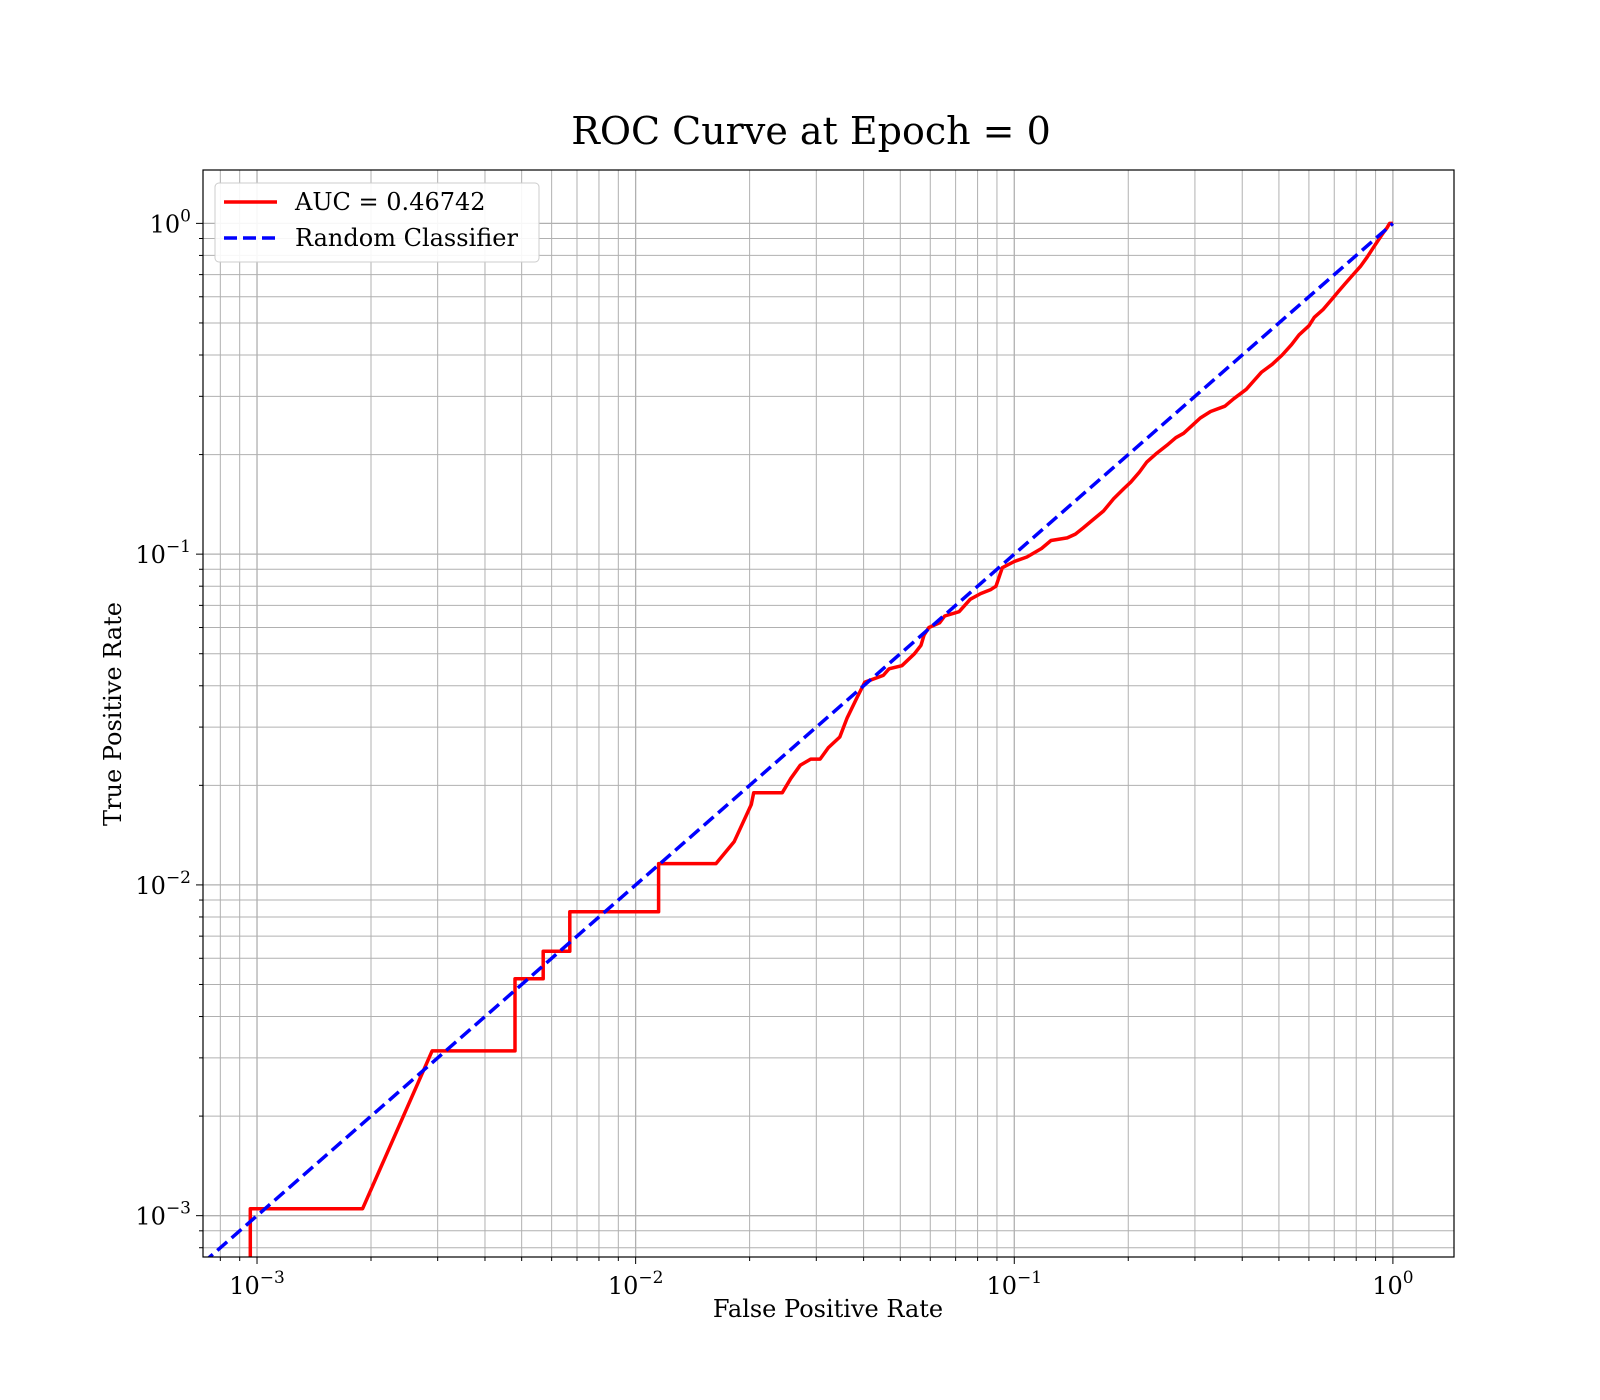 This screenshot has width=1600, height=1400. Describe the element at coordinates (828, 1309) in the screenshot. I see `x-axis-label: False Positive Rate` at that location.